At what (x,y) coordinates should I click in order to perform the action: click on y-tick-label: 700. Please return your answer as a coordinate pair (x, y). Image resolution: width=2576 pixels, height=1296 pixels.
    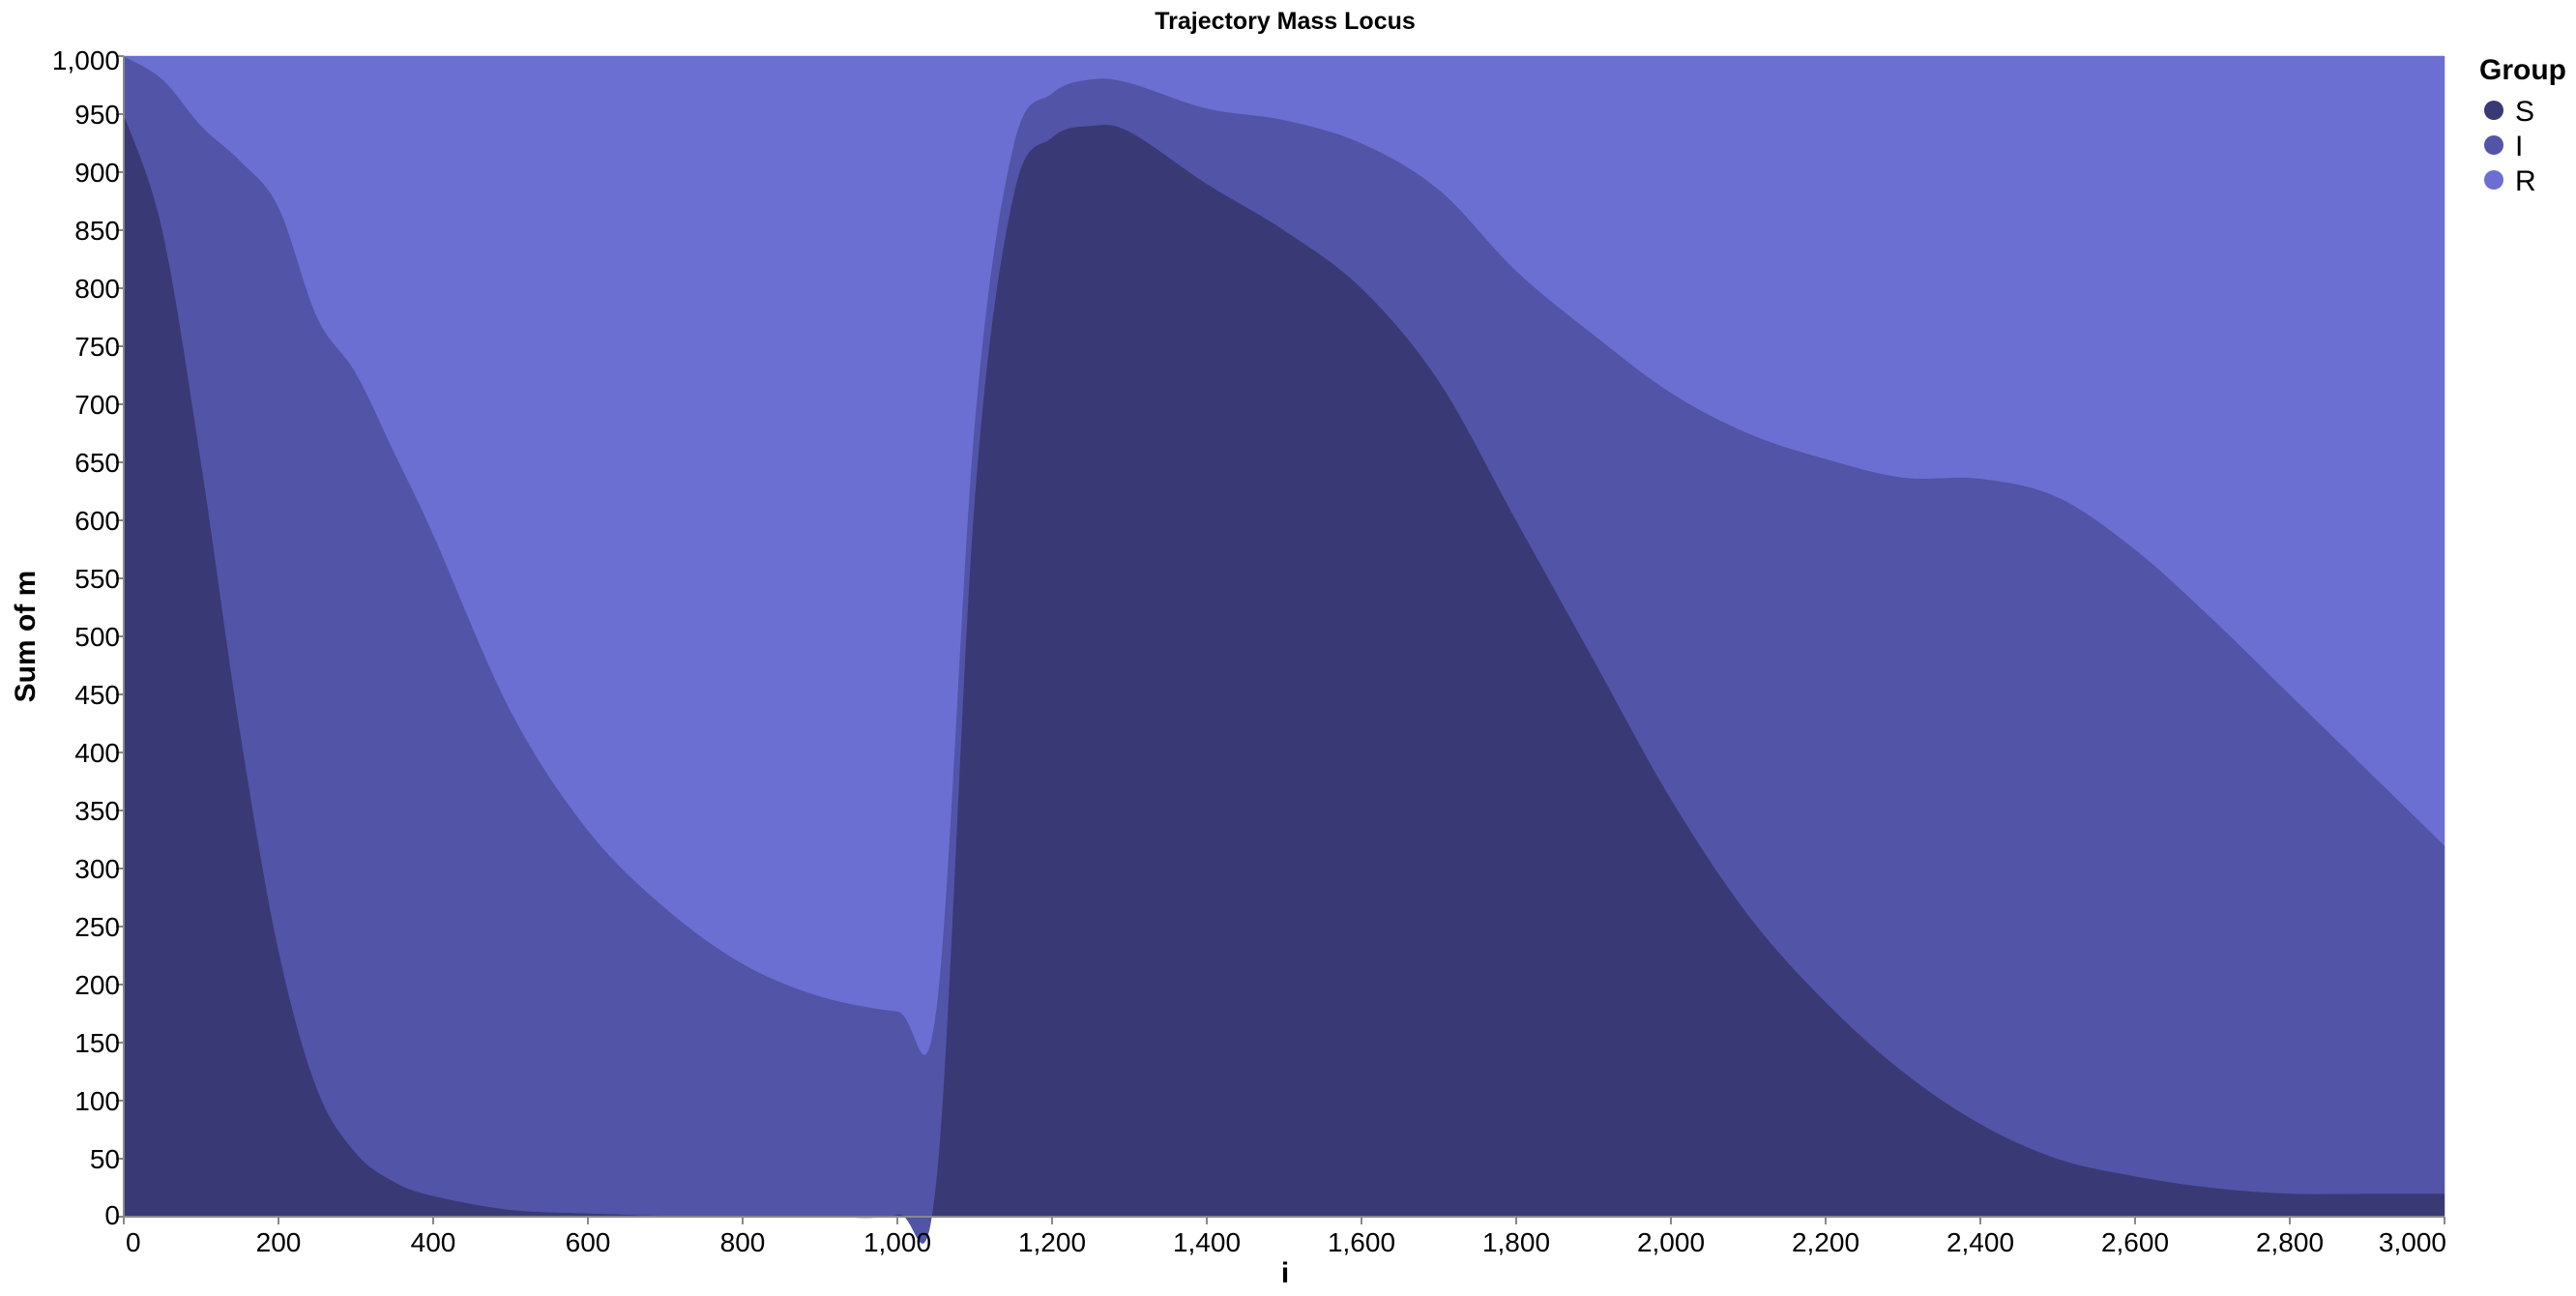
    Looking at the image, I should click on (97, 405).